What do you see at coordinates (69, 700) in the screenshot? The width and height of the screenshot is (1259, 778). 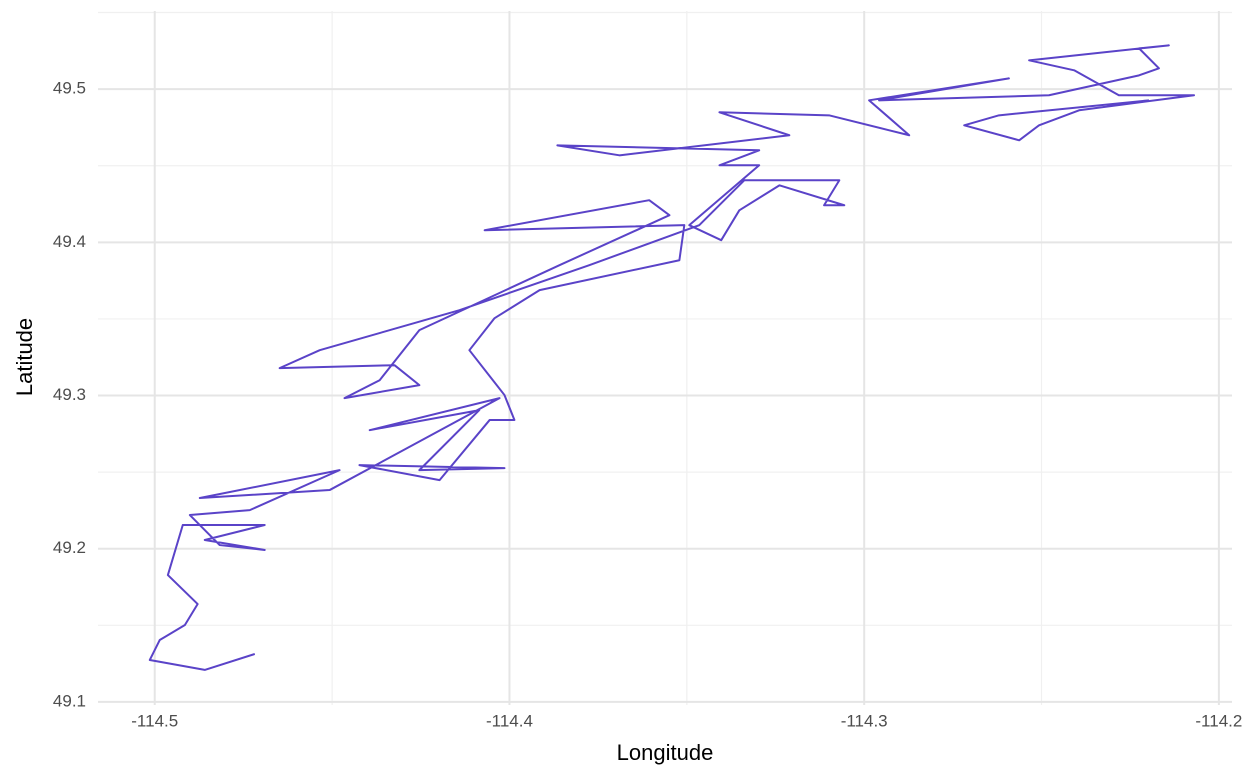 I see `y-tick-label: 49.1` at bounding box center [69, 700].